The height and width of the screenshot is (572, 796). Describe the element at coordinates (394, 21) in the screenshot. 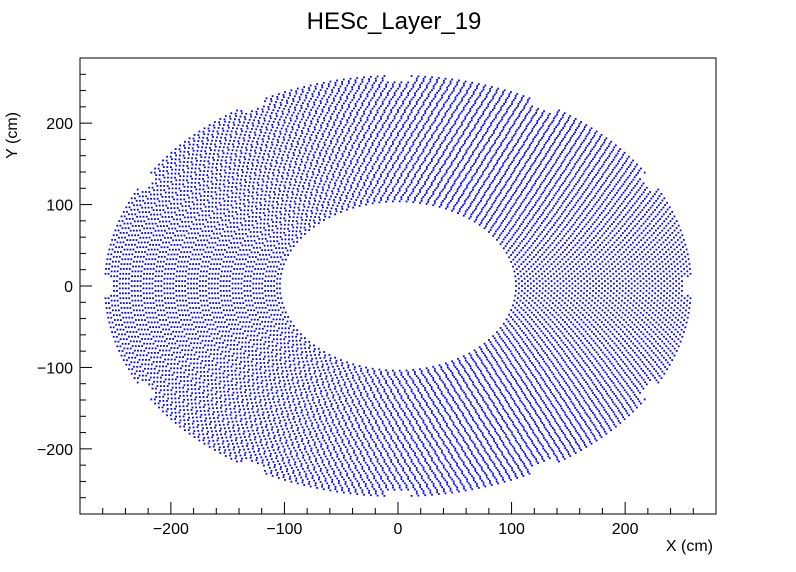

I see `chart-title: HESc_Layer_19` at that location.